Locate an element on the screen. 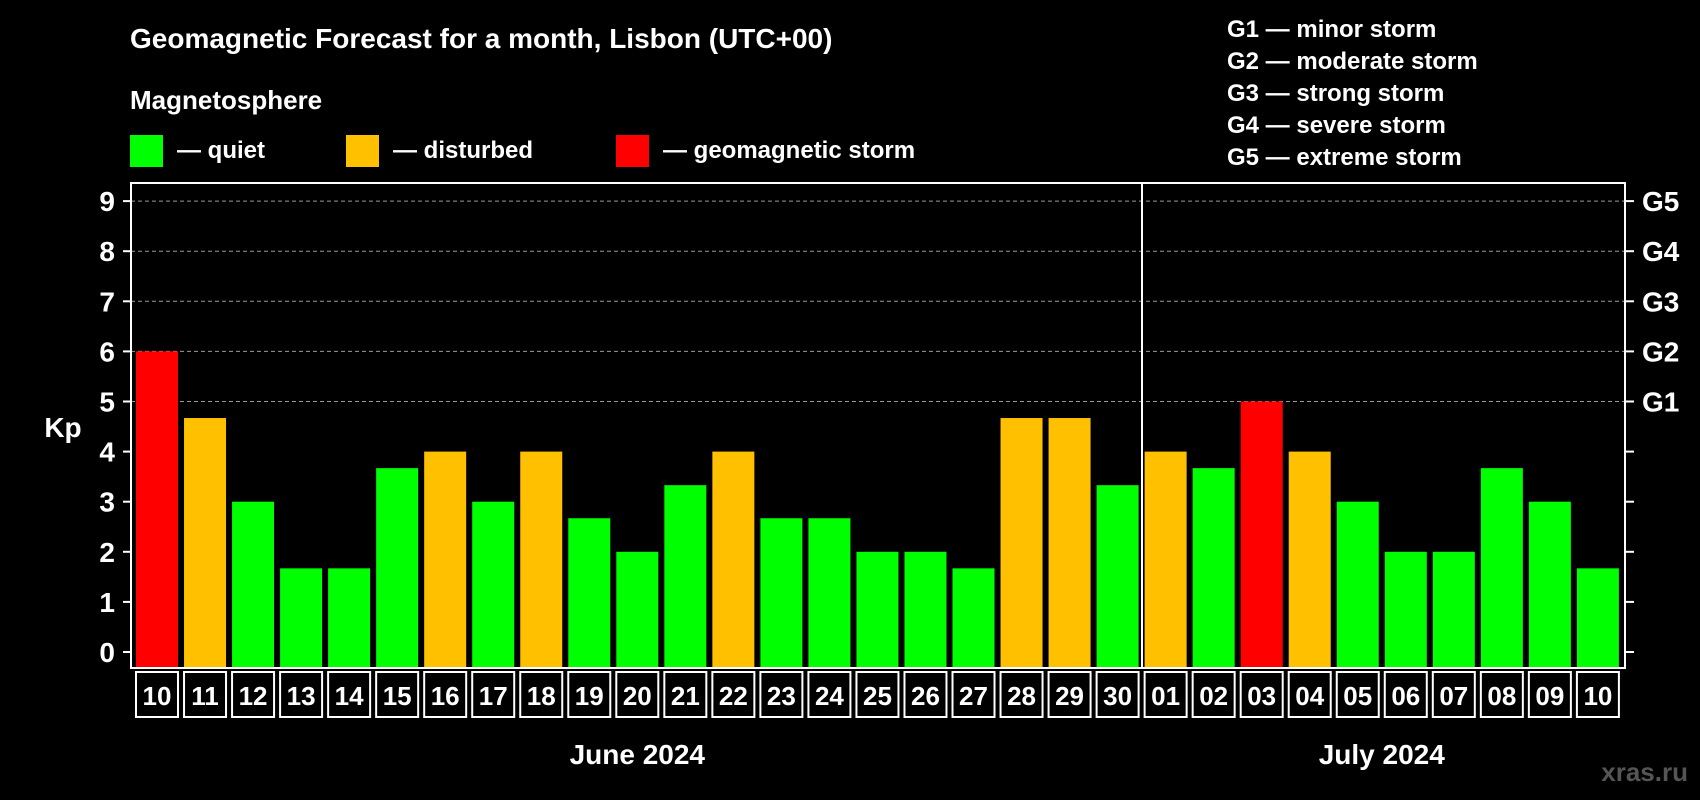  y-tick-label-6: 6 is located at coordinates (107, 351).